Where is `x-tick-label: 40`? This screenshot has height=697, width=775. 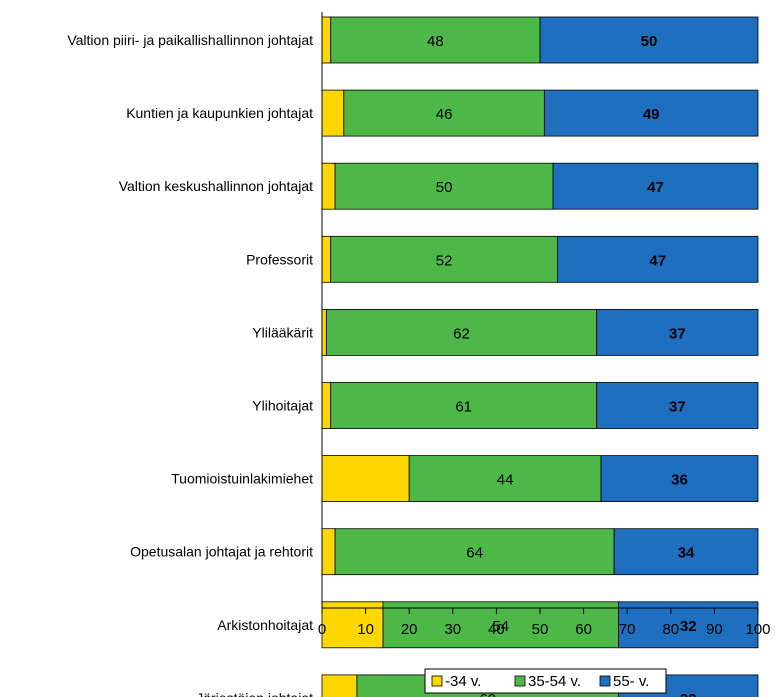
x-tick-label: 40 is located at coordinates (496, 629).